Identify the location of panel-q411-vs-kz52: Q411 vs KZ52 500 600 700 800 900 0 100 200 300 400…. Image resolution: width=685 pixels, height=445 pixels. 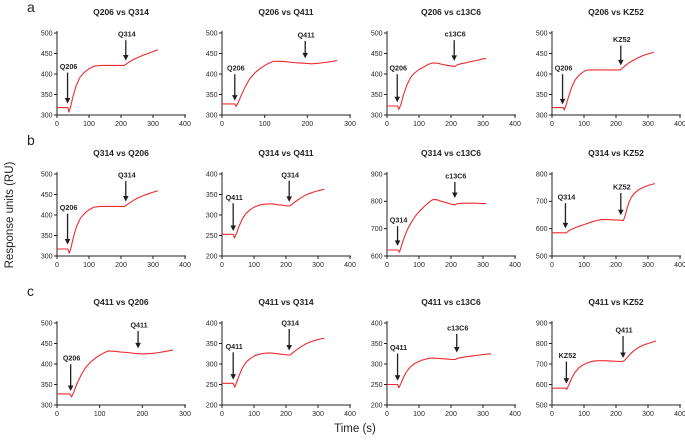
(605, 358).